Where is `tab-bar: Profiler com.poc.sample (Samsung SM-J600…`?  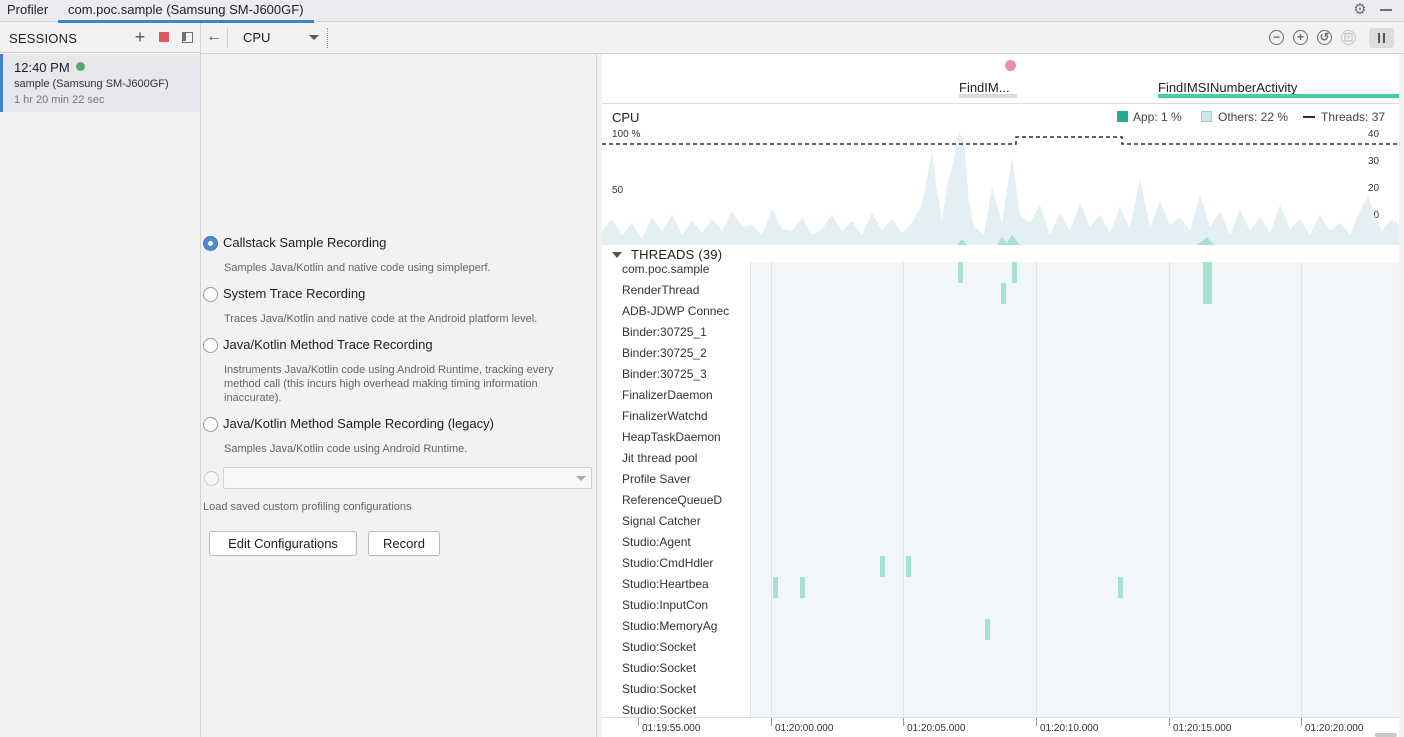
tab-bar: Profiler com.poc.sample (Samsung SM-J600… is located at coordinates (702, 11).